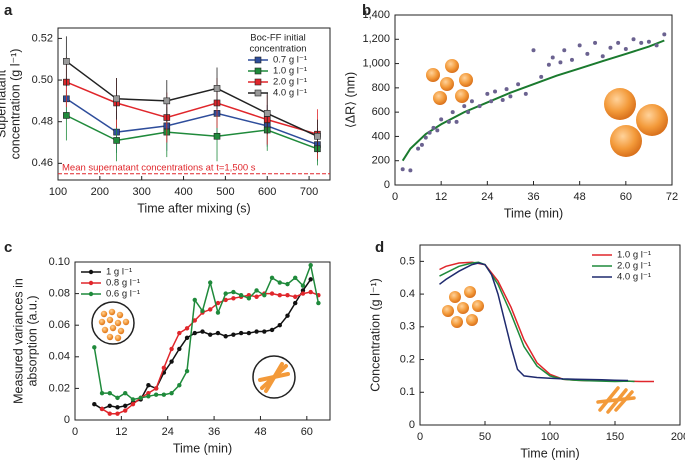 This screenshot has width=685, height=465. What do you see at coordinates (463, 307) in the screenshot?
I see `droplets-icon` at bounding box center [463, 307].